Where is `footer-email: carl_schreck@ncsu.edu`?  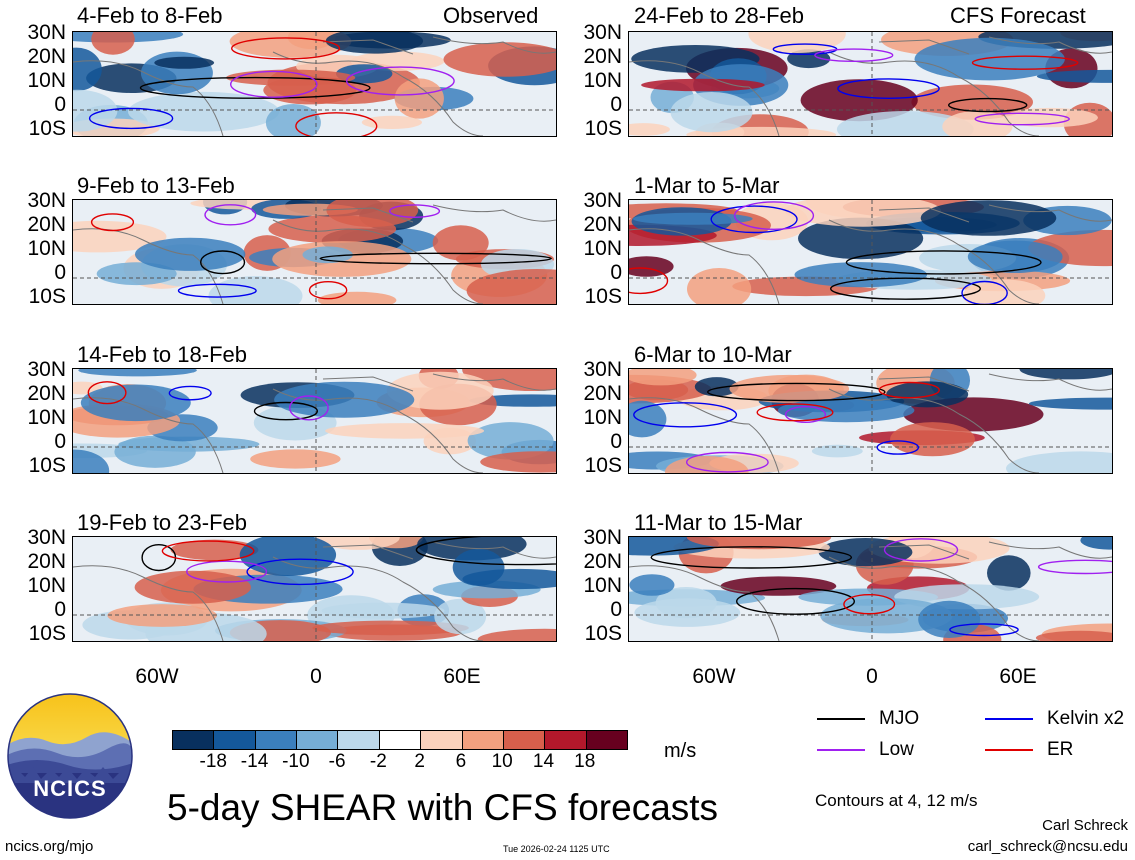 footer-email: carl_schreck@ncsu.edu is located at coordinates (1047, 846).